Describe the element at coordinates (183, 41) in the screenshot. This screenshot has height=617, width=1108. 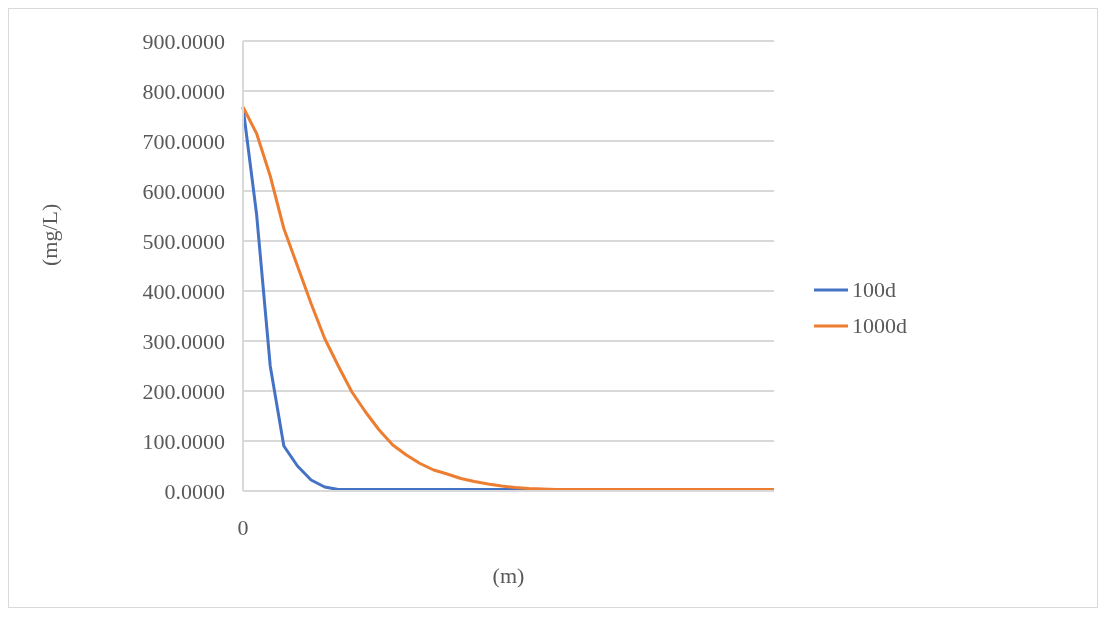
I see `y-tick-label: 900.0000` at that location.